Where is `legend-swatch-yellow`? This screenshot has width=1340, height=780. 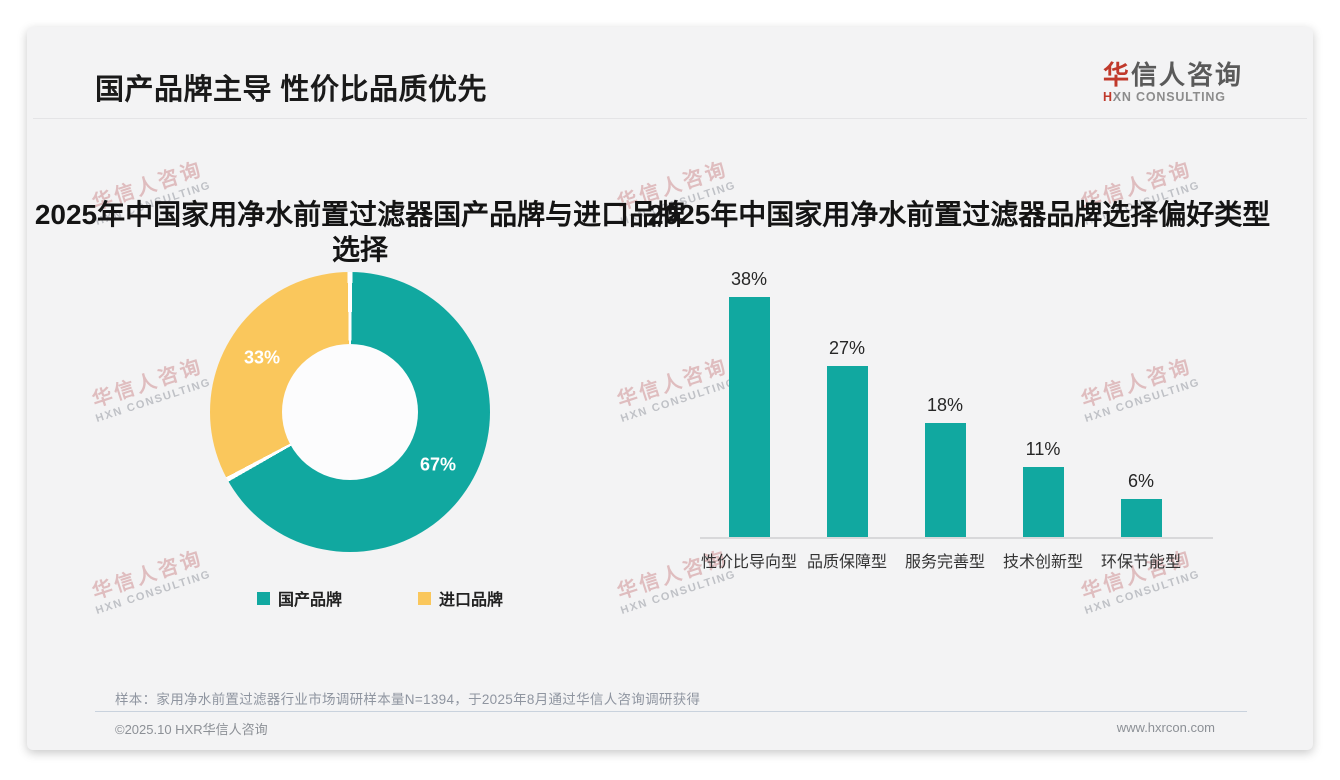
legend-swatch-yellow is located at coordinates (424, 598).